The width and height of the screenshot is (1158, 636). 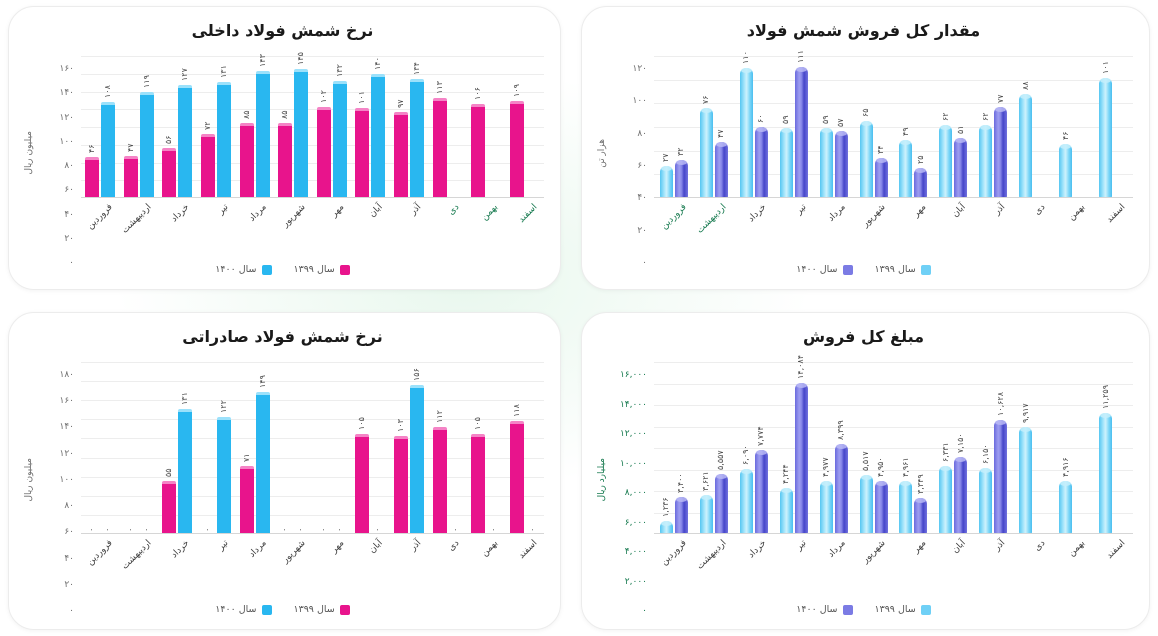 I want to click on bar-value-label: ۱۵۶, so click(x=416, y=374).